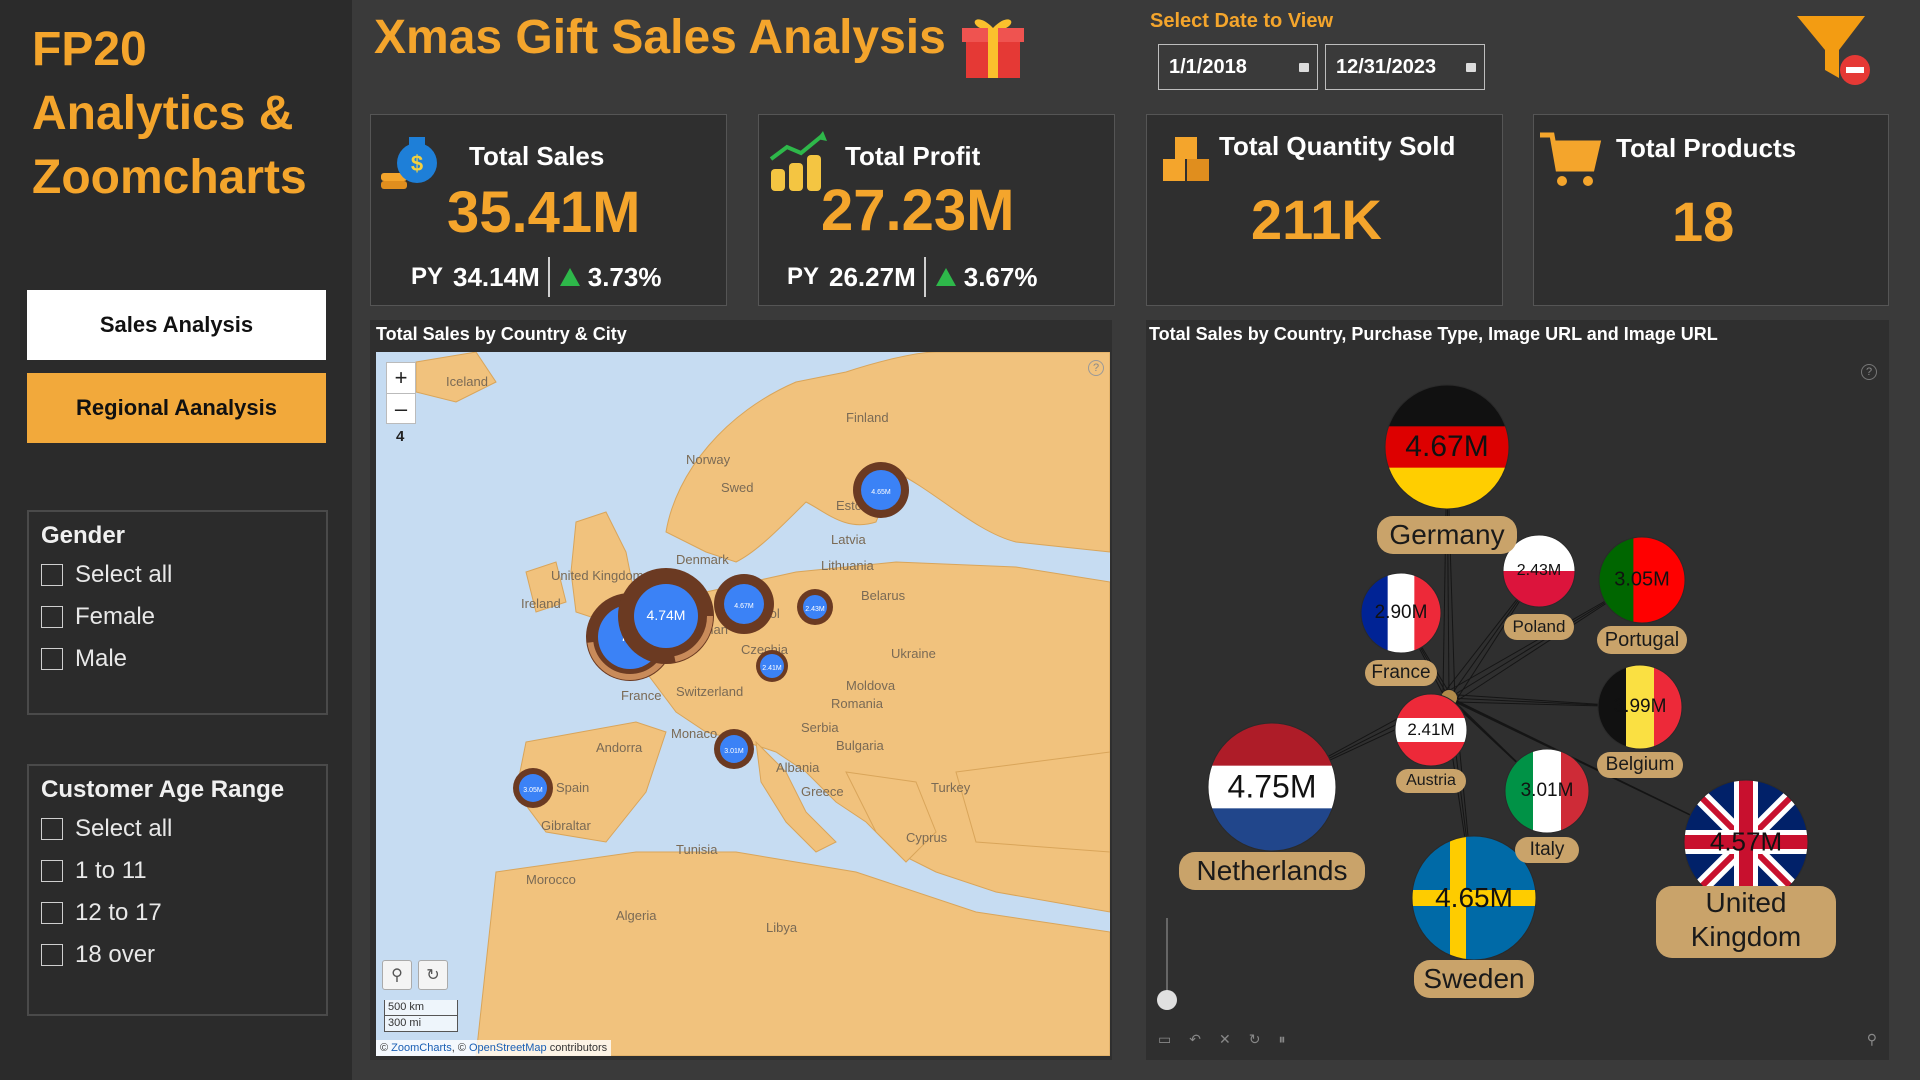  I want to click on end-date-input: 12/31/2023, so click(1405, 67).